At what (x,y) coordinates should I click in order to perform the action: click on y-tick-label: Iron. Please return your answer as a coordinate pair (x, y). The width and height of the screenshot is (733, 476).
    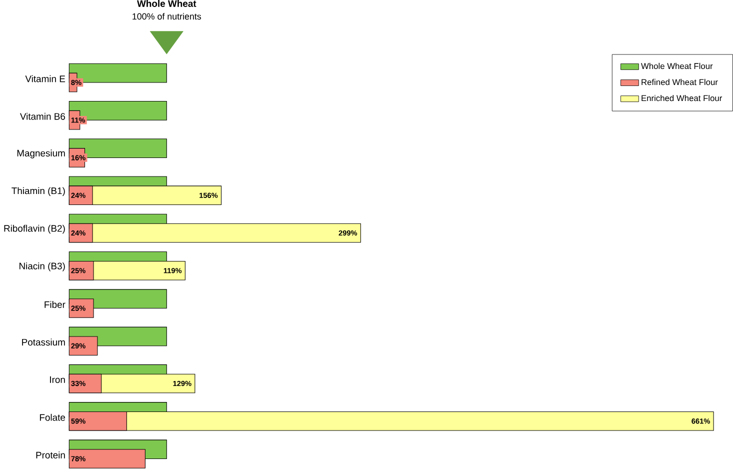
    Looking at the image, I should click on (57, 380).